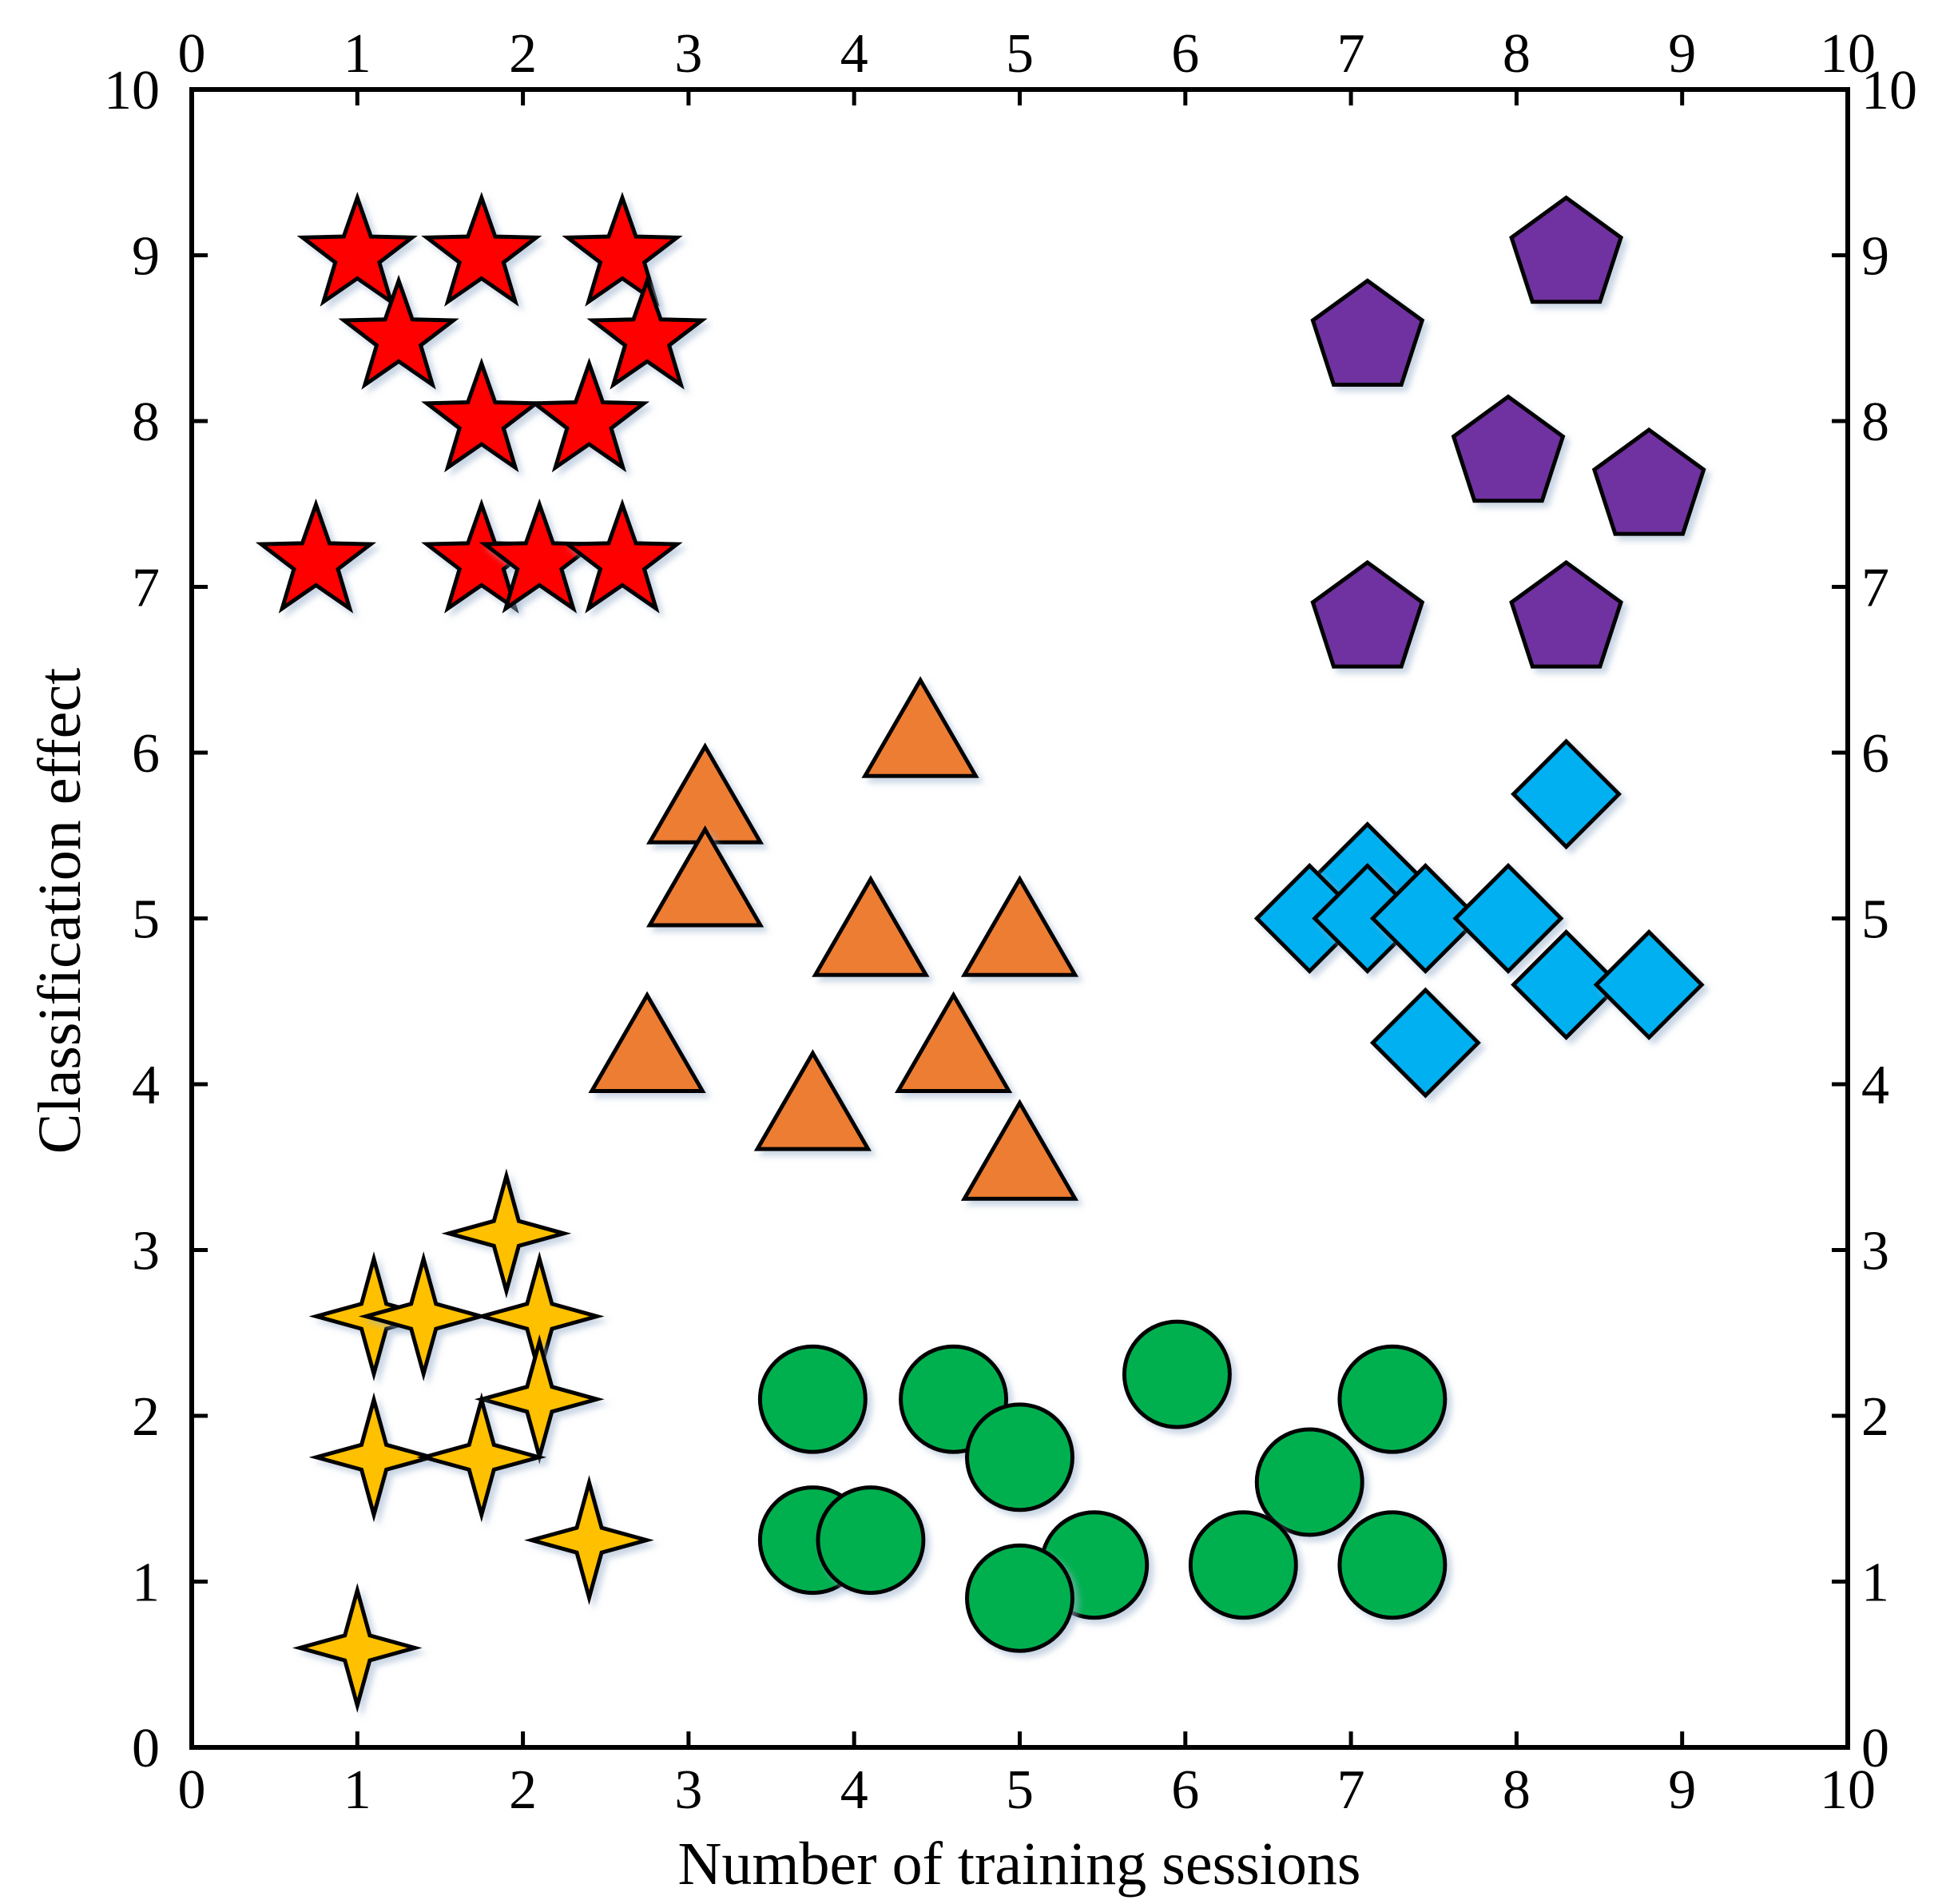 Image resolution: width=1950 pixels, height=1904 pixels. I want to click on y-tick-label-right: 10, so click(1889, 90).